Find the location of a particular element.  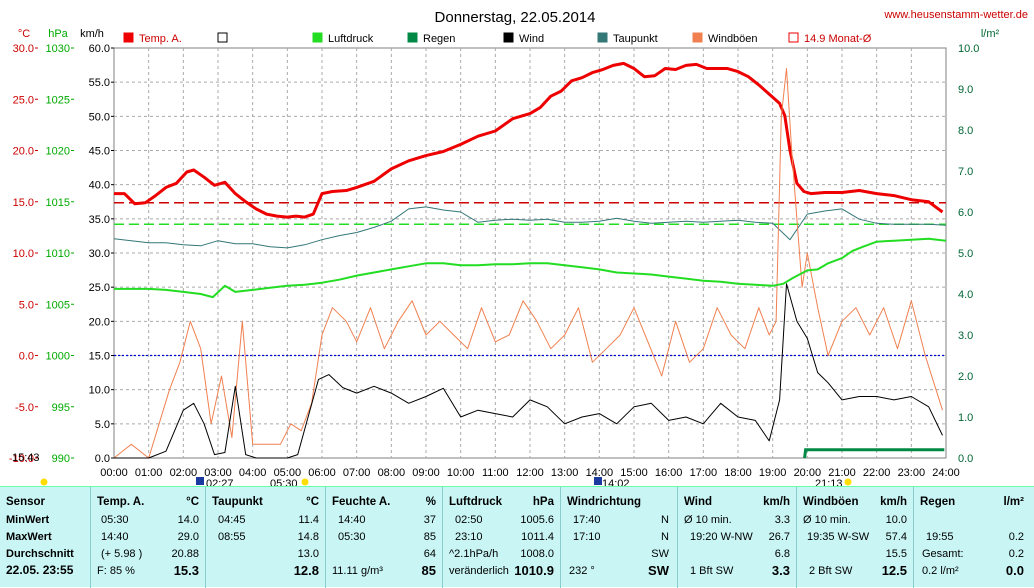

winddir-current: SW is located at coordinates (658, 570).